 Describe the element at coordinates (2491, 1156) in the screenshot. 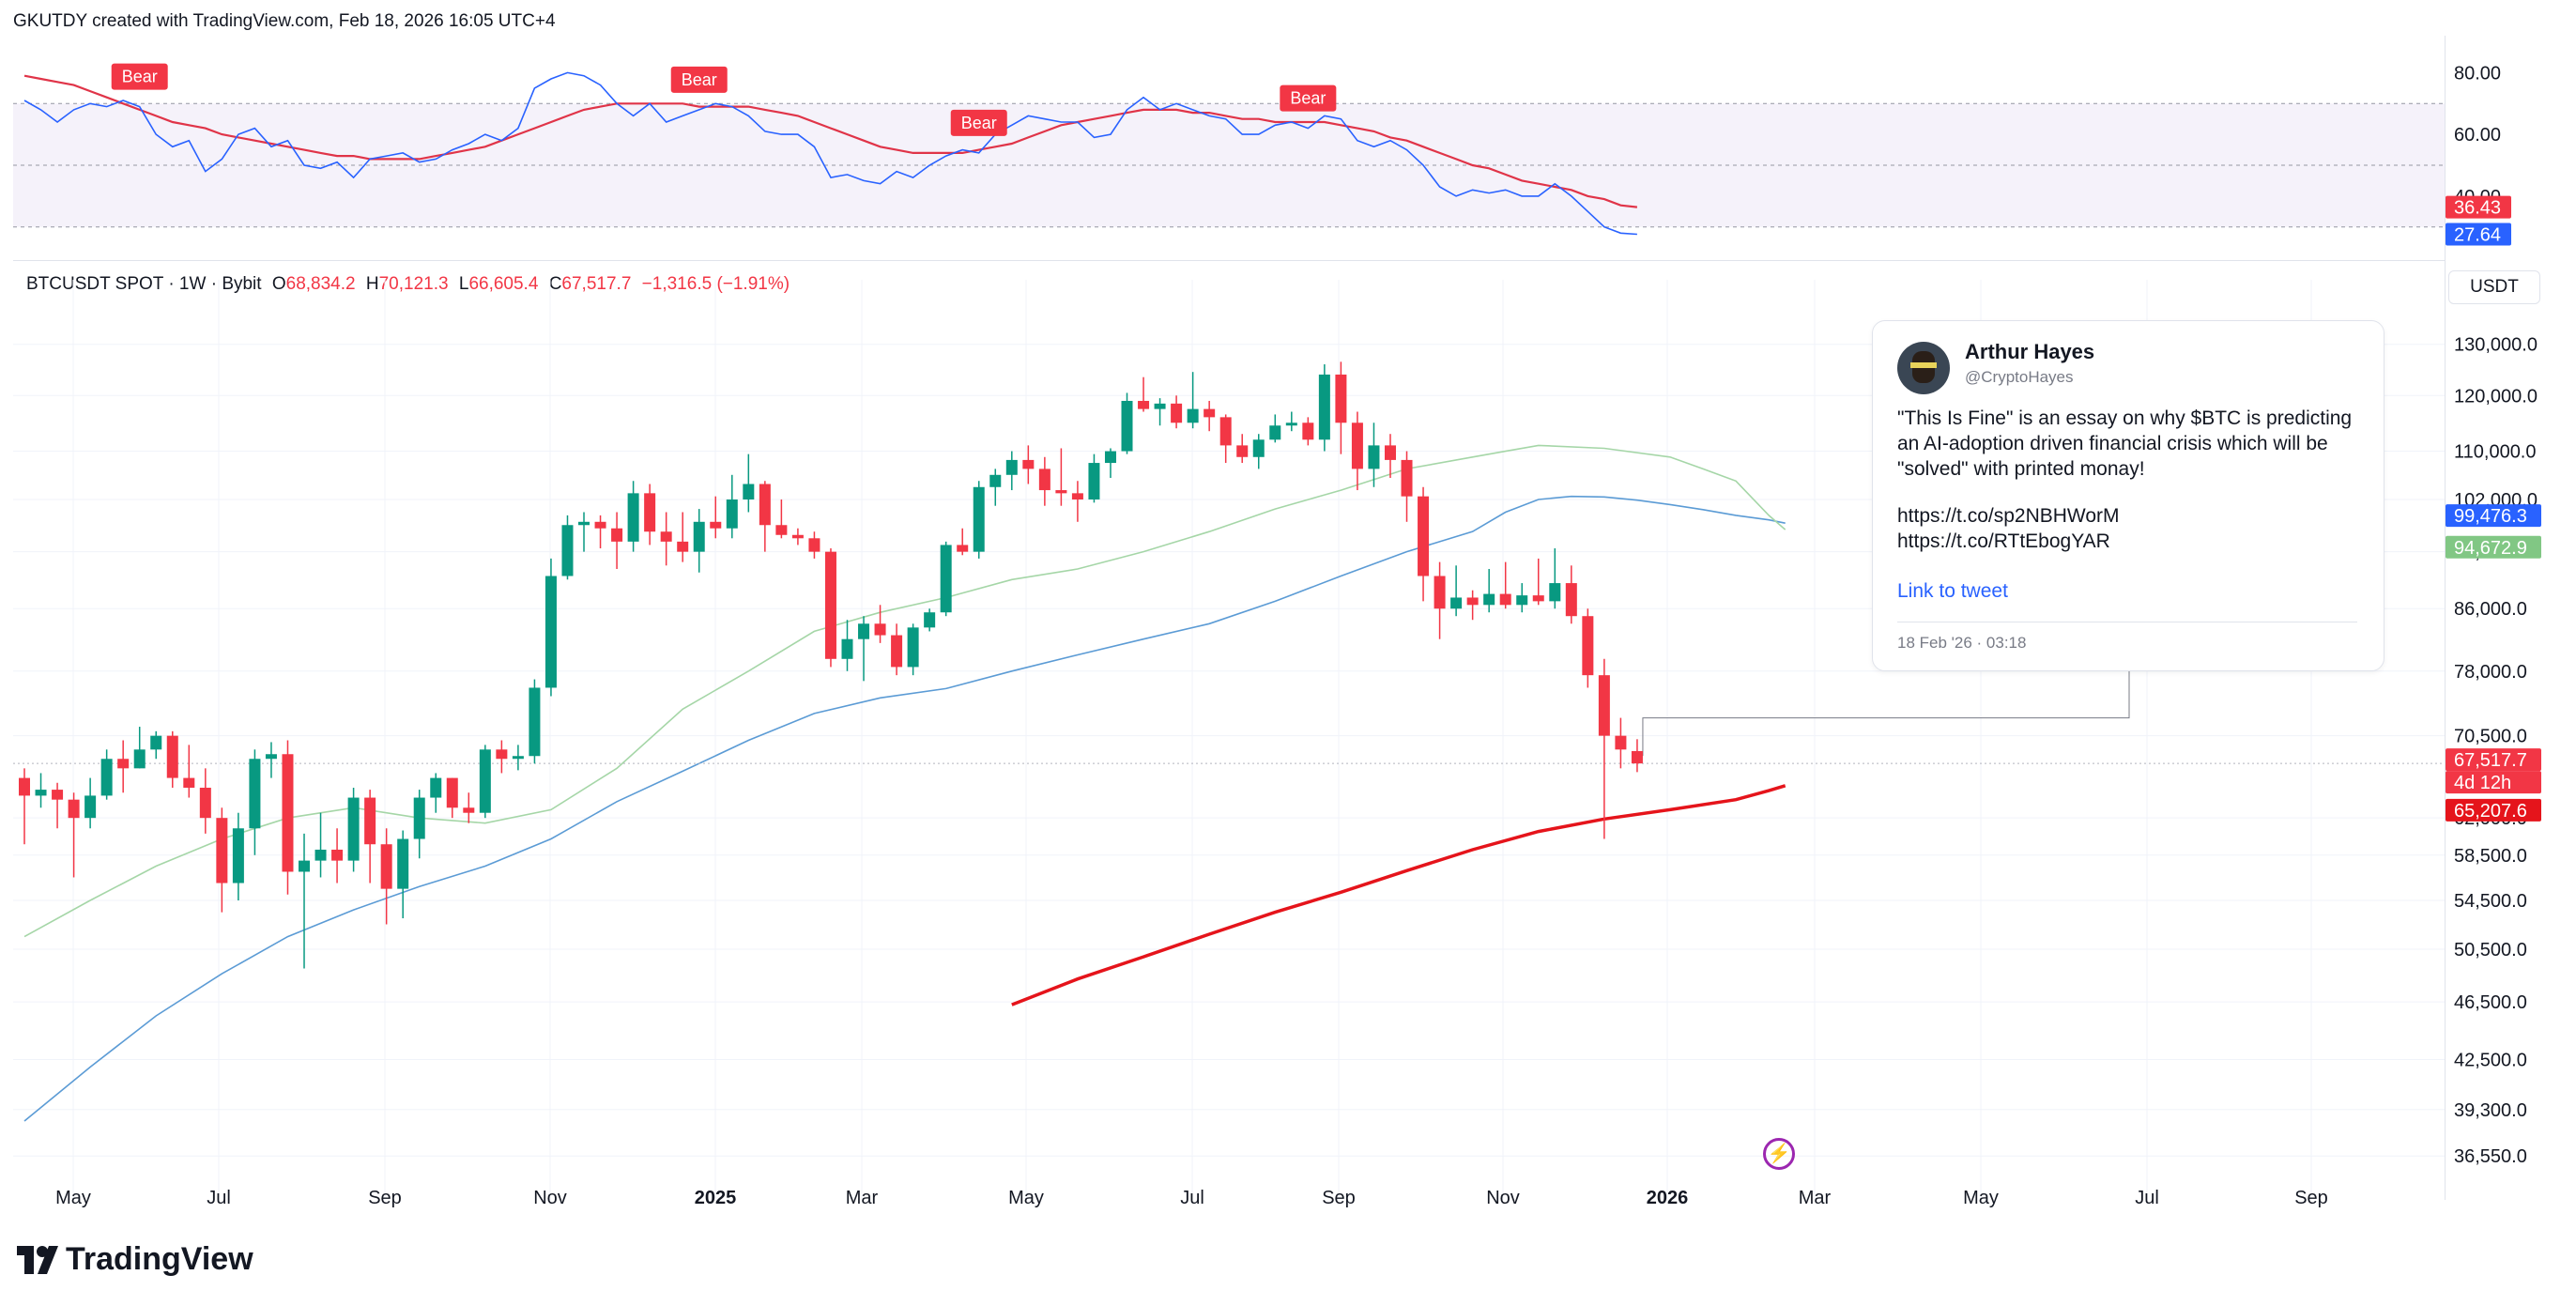

I see `y-tick-label: 36,550.0` at that location.